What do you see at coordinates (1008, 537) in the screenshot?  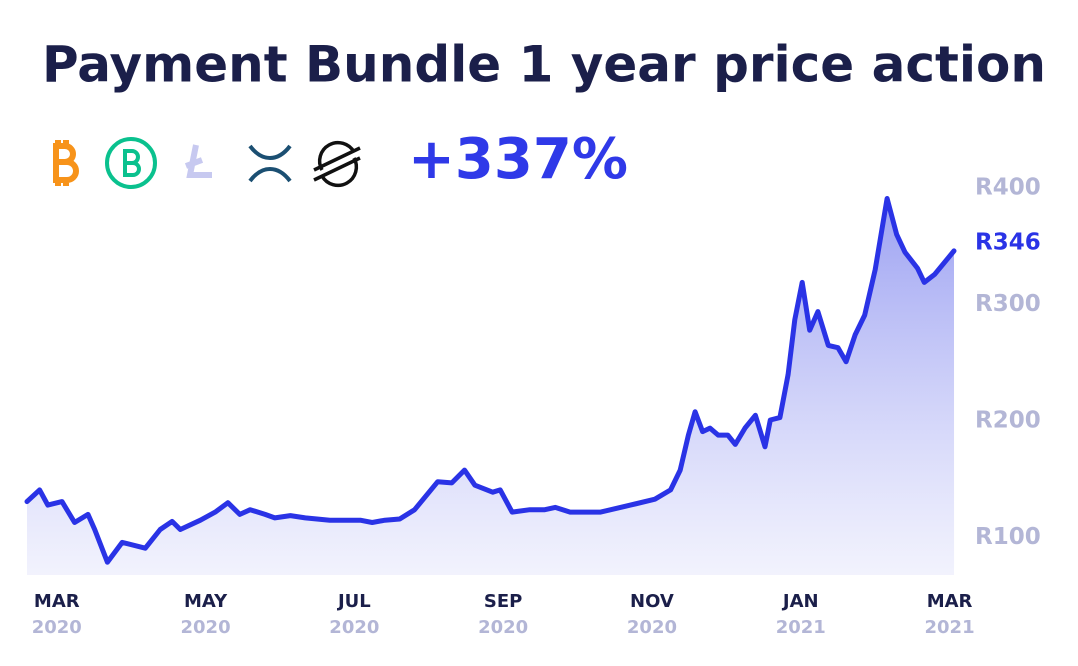 I see `y-tick-label: R100` at bounding box center [1008, 537].